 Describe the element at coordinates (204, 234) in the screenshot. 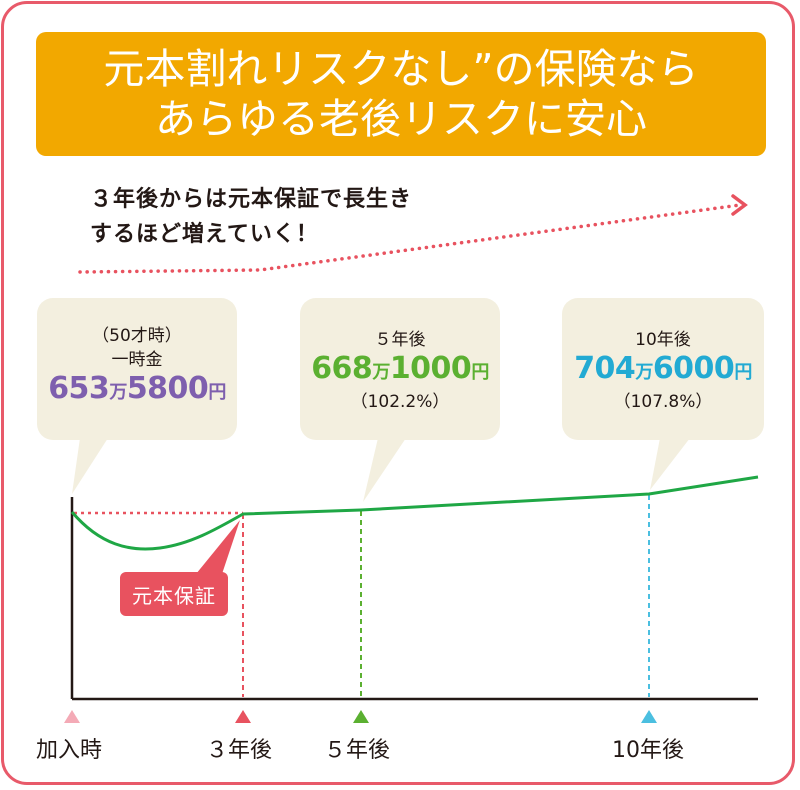

I see `subtitle-line-2: するほど増えていく！` at that location.